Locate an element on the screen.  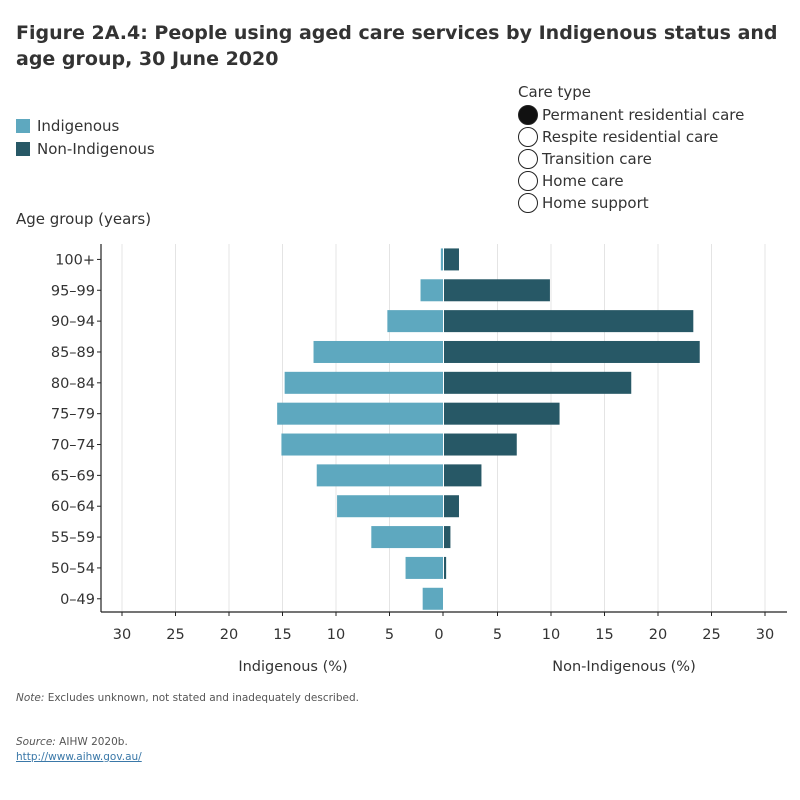
category-label: 50–54 is located at coordinates (73, 569).